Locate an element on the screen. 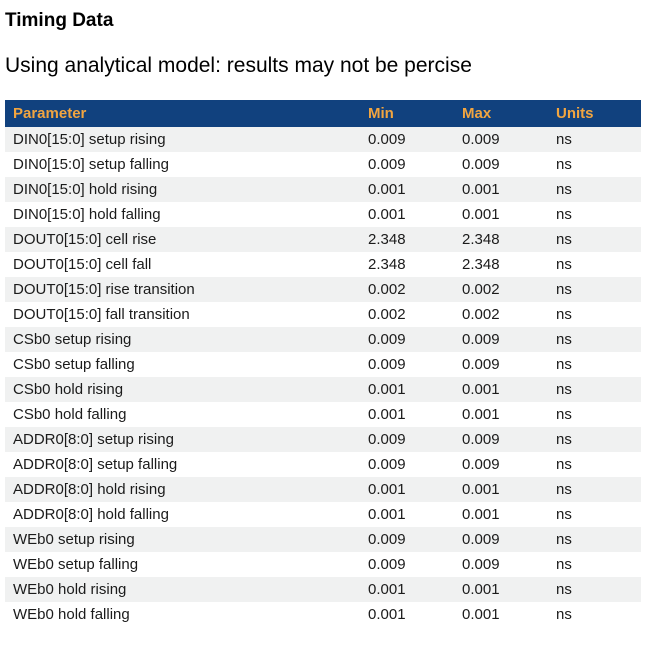 Image resolution: width=650 pixels, height=655 pixels. parameter-cell: CSb0 hold rising is located at coordinates (68, 389).